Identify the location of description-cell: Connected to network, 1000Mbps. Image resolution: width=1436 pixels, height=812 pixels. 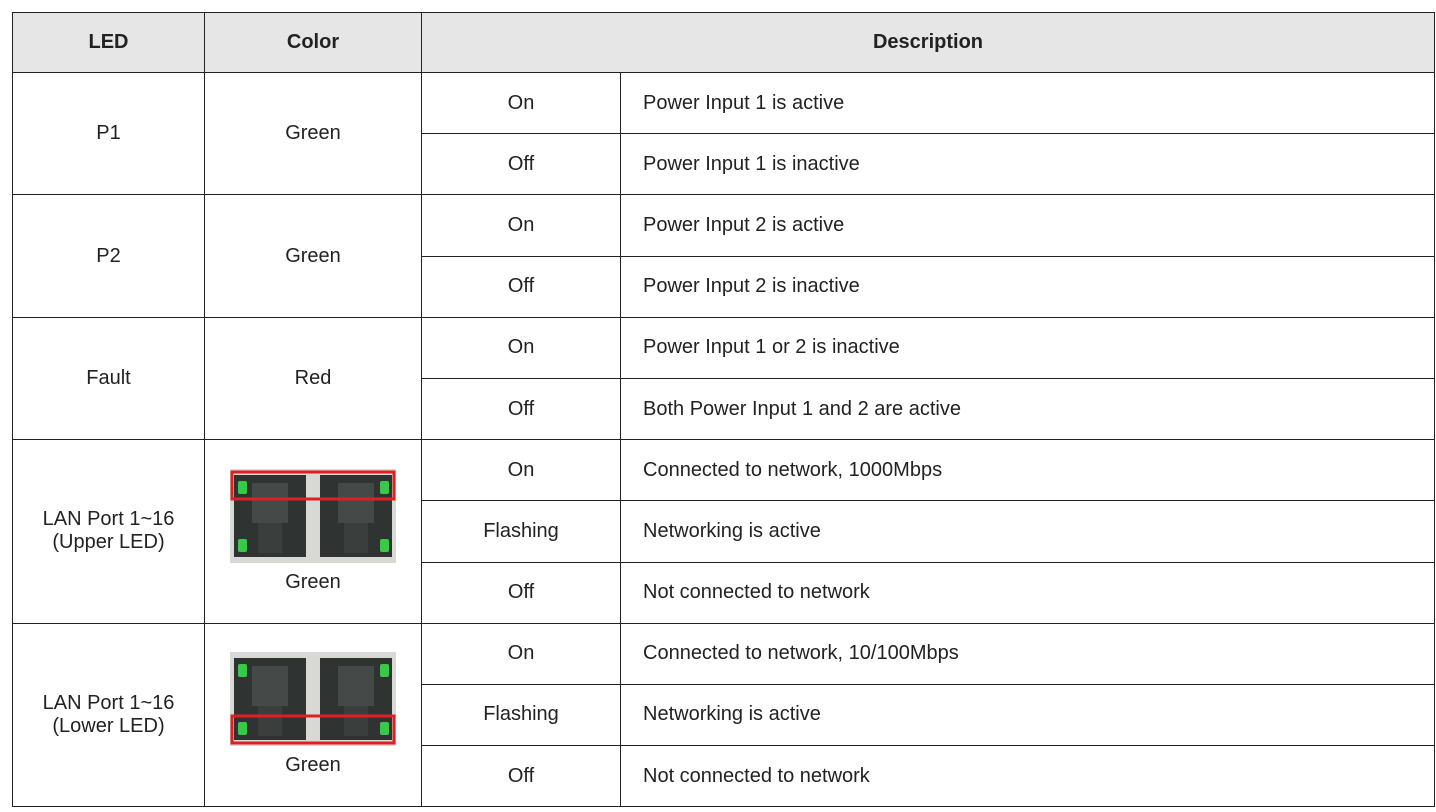
(1027, 470).